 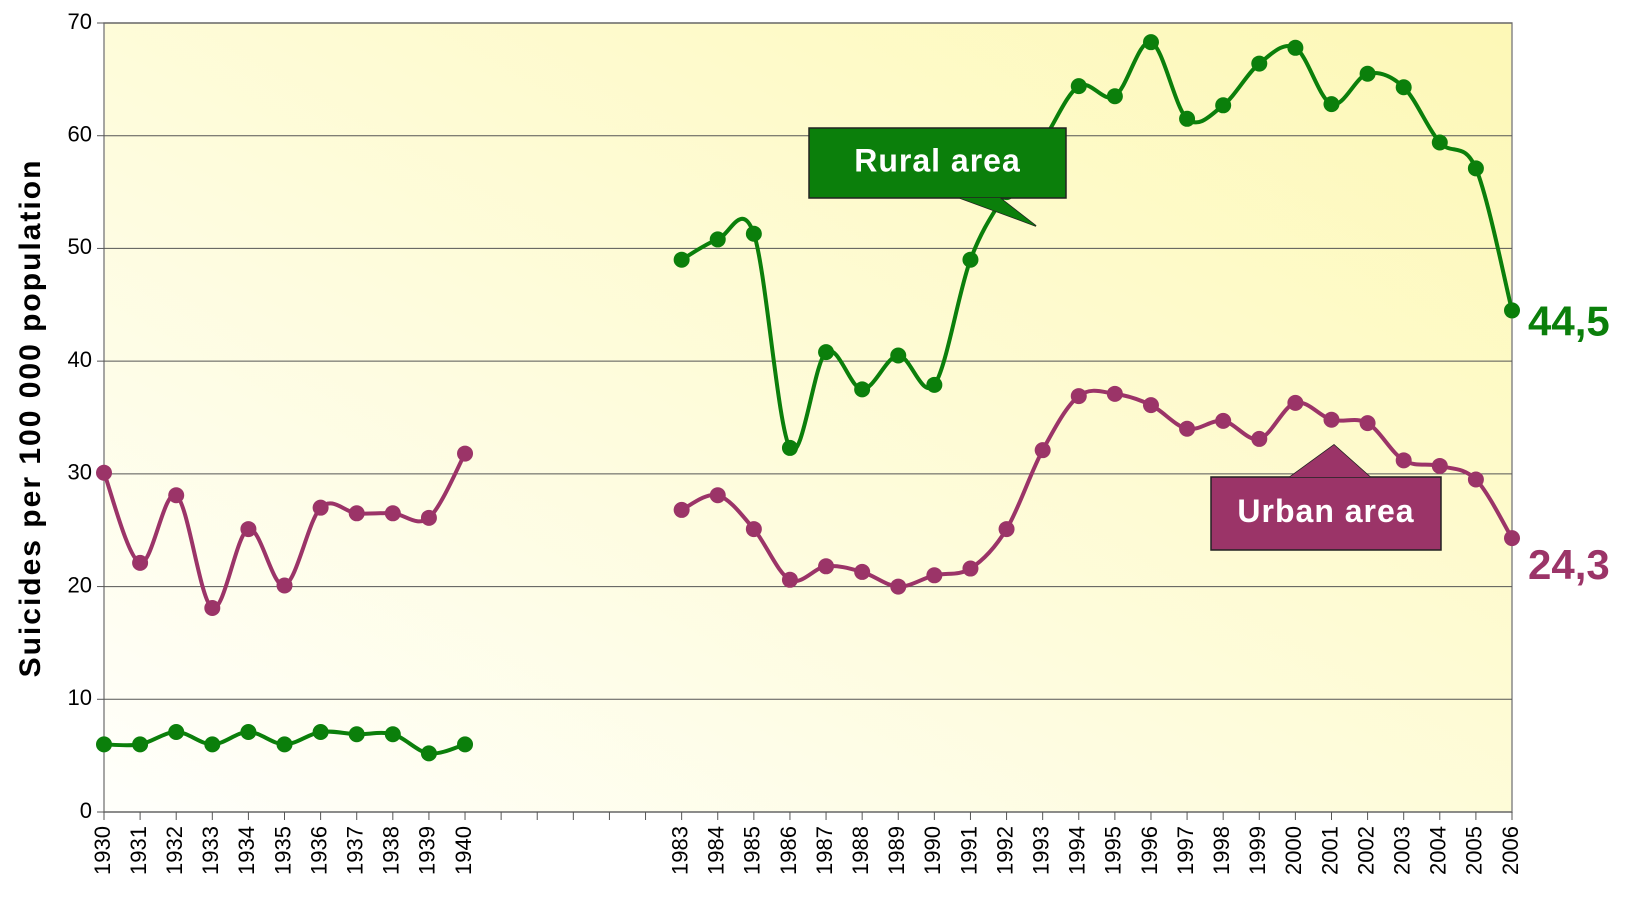 What do you see at coordinates (1474, 850) in the screenshot?
I see `x-tick-label: 2005` at bounding box center [1474, 850].